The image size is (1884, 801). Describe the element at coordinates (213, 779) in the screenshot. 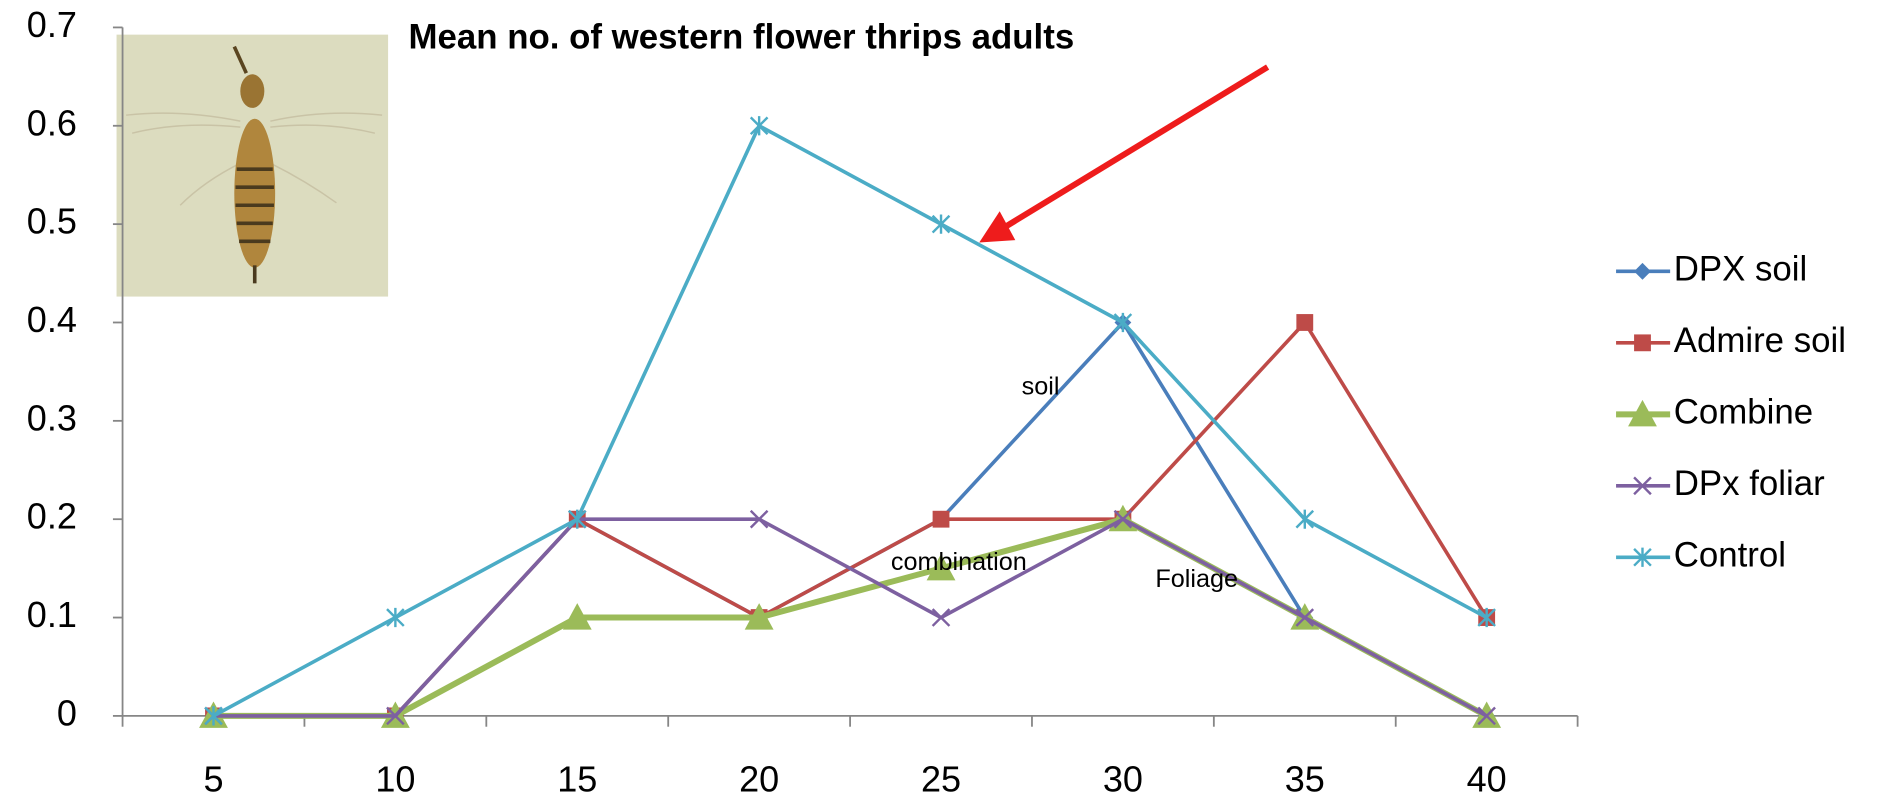

I see `x-tick-label: 5` at that location.